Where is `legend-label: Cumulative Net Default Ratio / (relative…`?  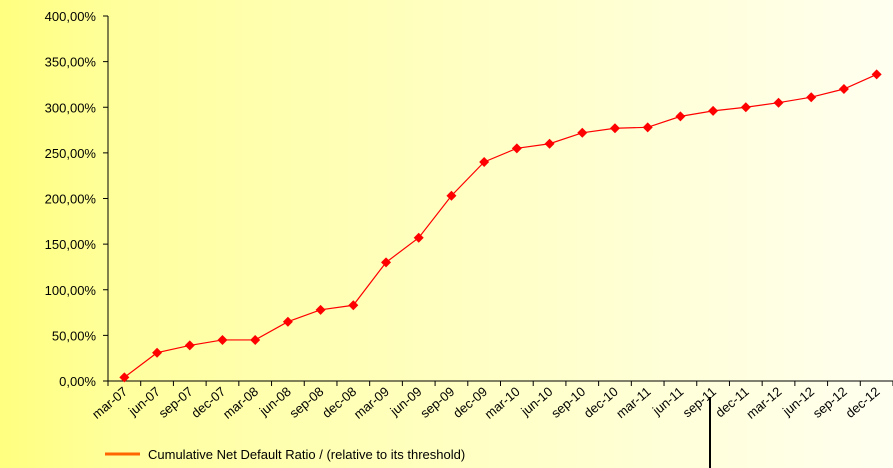
legend-label: Cumulative Net Default Ratio / (relative… is located at coordinates (306, 454).